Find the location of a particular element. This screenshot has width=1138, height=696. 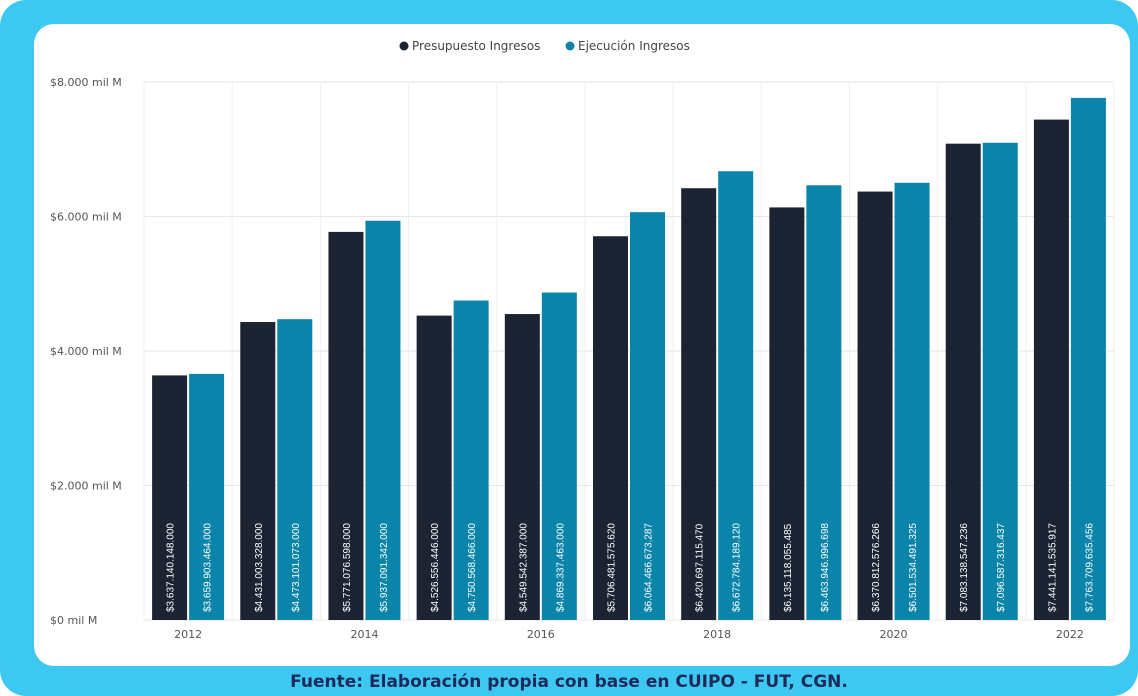

x-tick-label: 2022 is located at coordinates (1070, 634).